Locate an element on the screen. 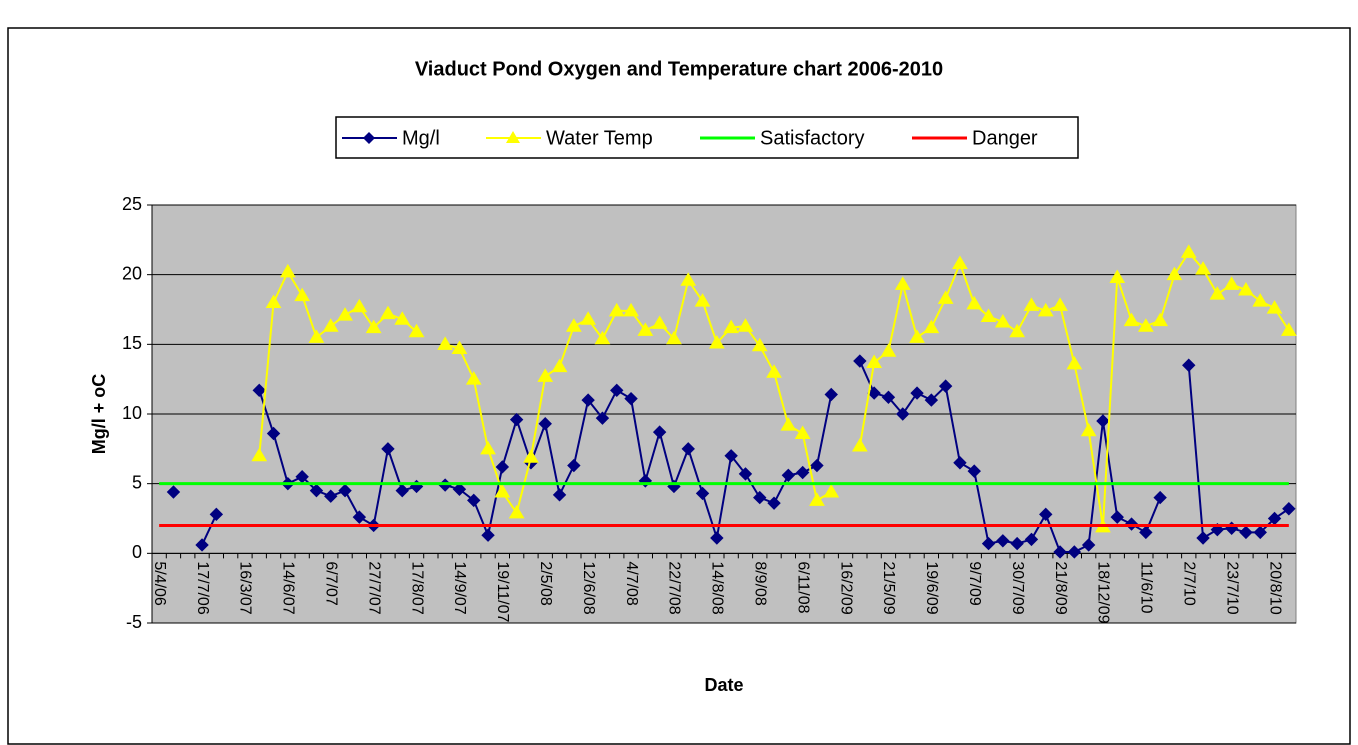 This screenshot has width=1358, height=745. x-tick-label: 20/8/10 is located at coordinates (1274, 587).